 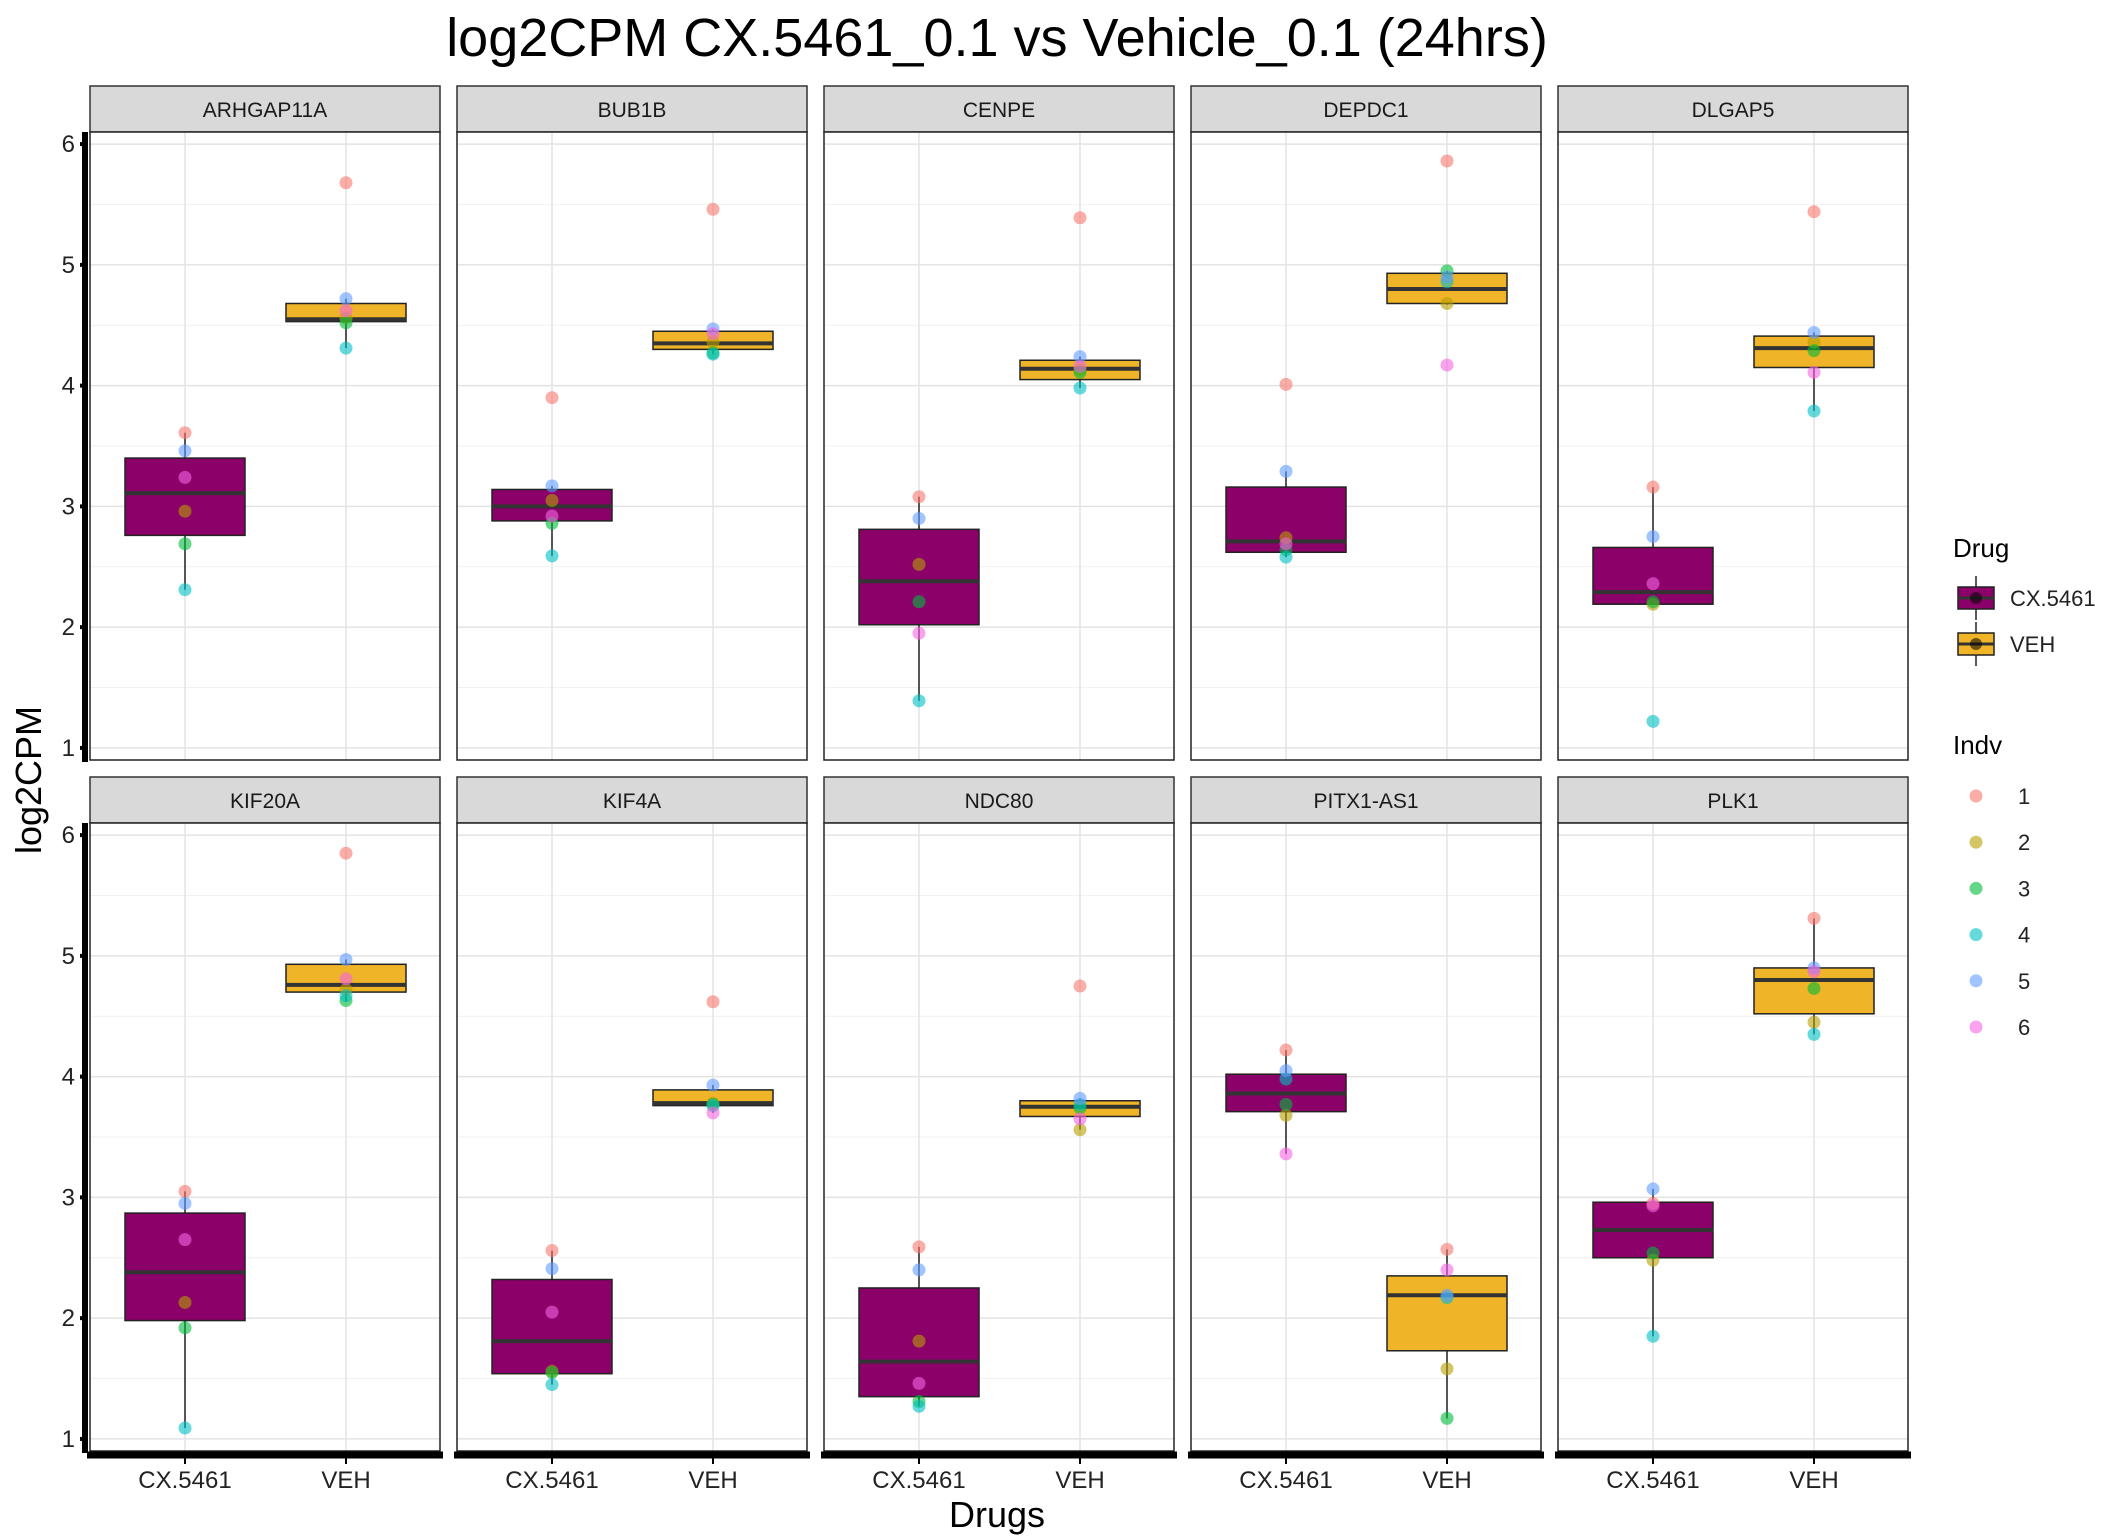 I want to click on y-tick-label: 1, so click(x=68, y=748).